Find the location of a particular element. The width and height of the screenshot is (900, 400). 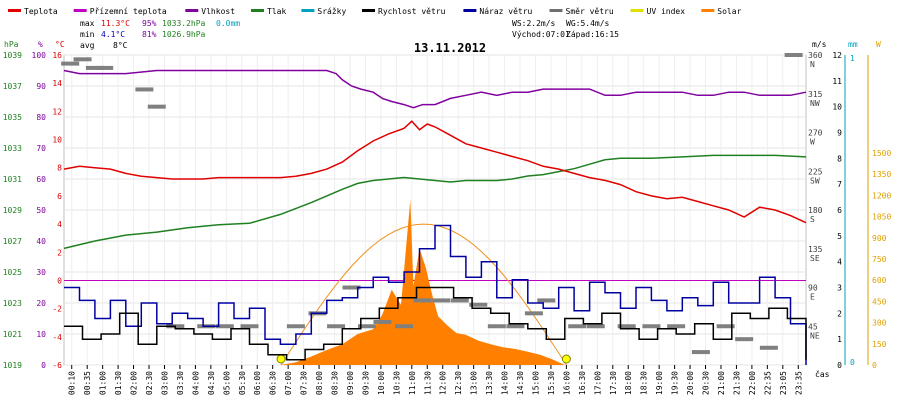

hpa-axis-tick: 1039 is located at coordinates (12, 55).